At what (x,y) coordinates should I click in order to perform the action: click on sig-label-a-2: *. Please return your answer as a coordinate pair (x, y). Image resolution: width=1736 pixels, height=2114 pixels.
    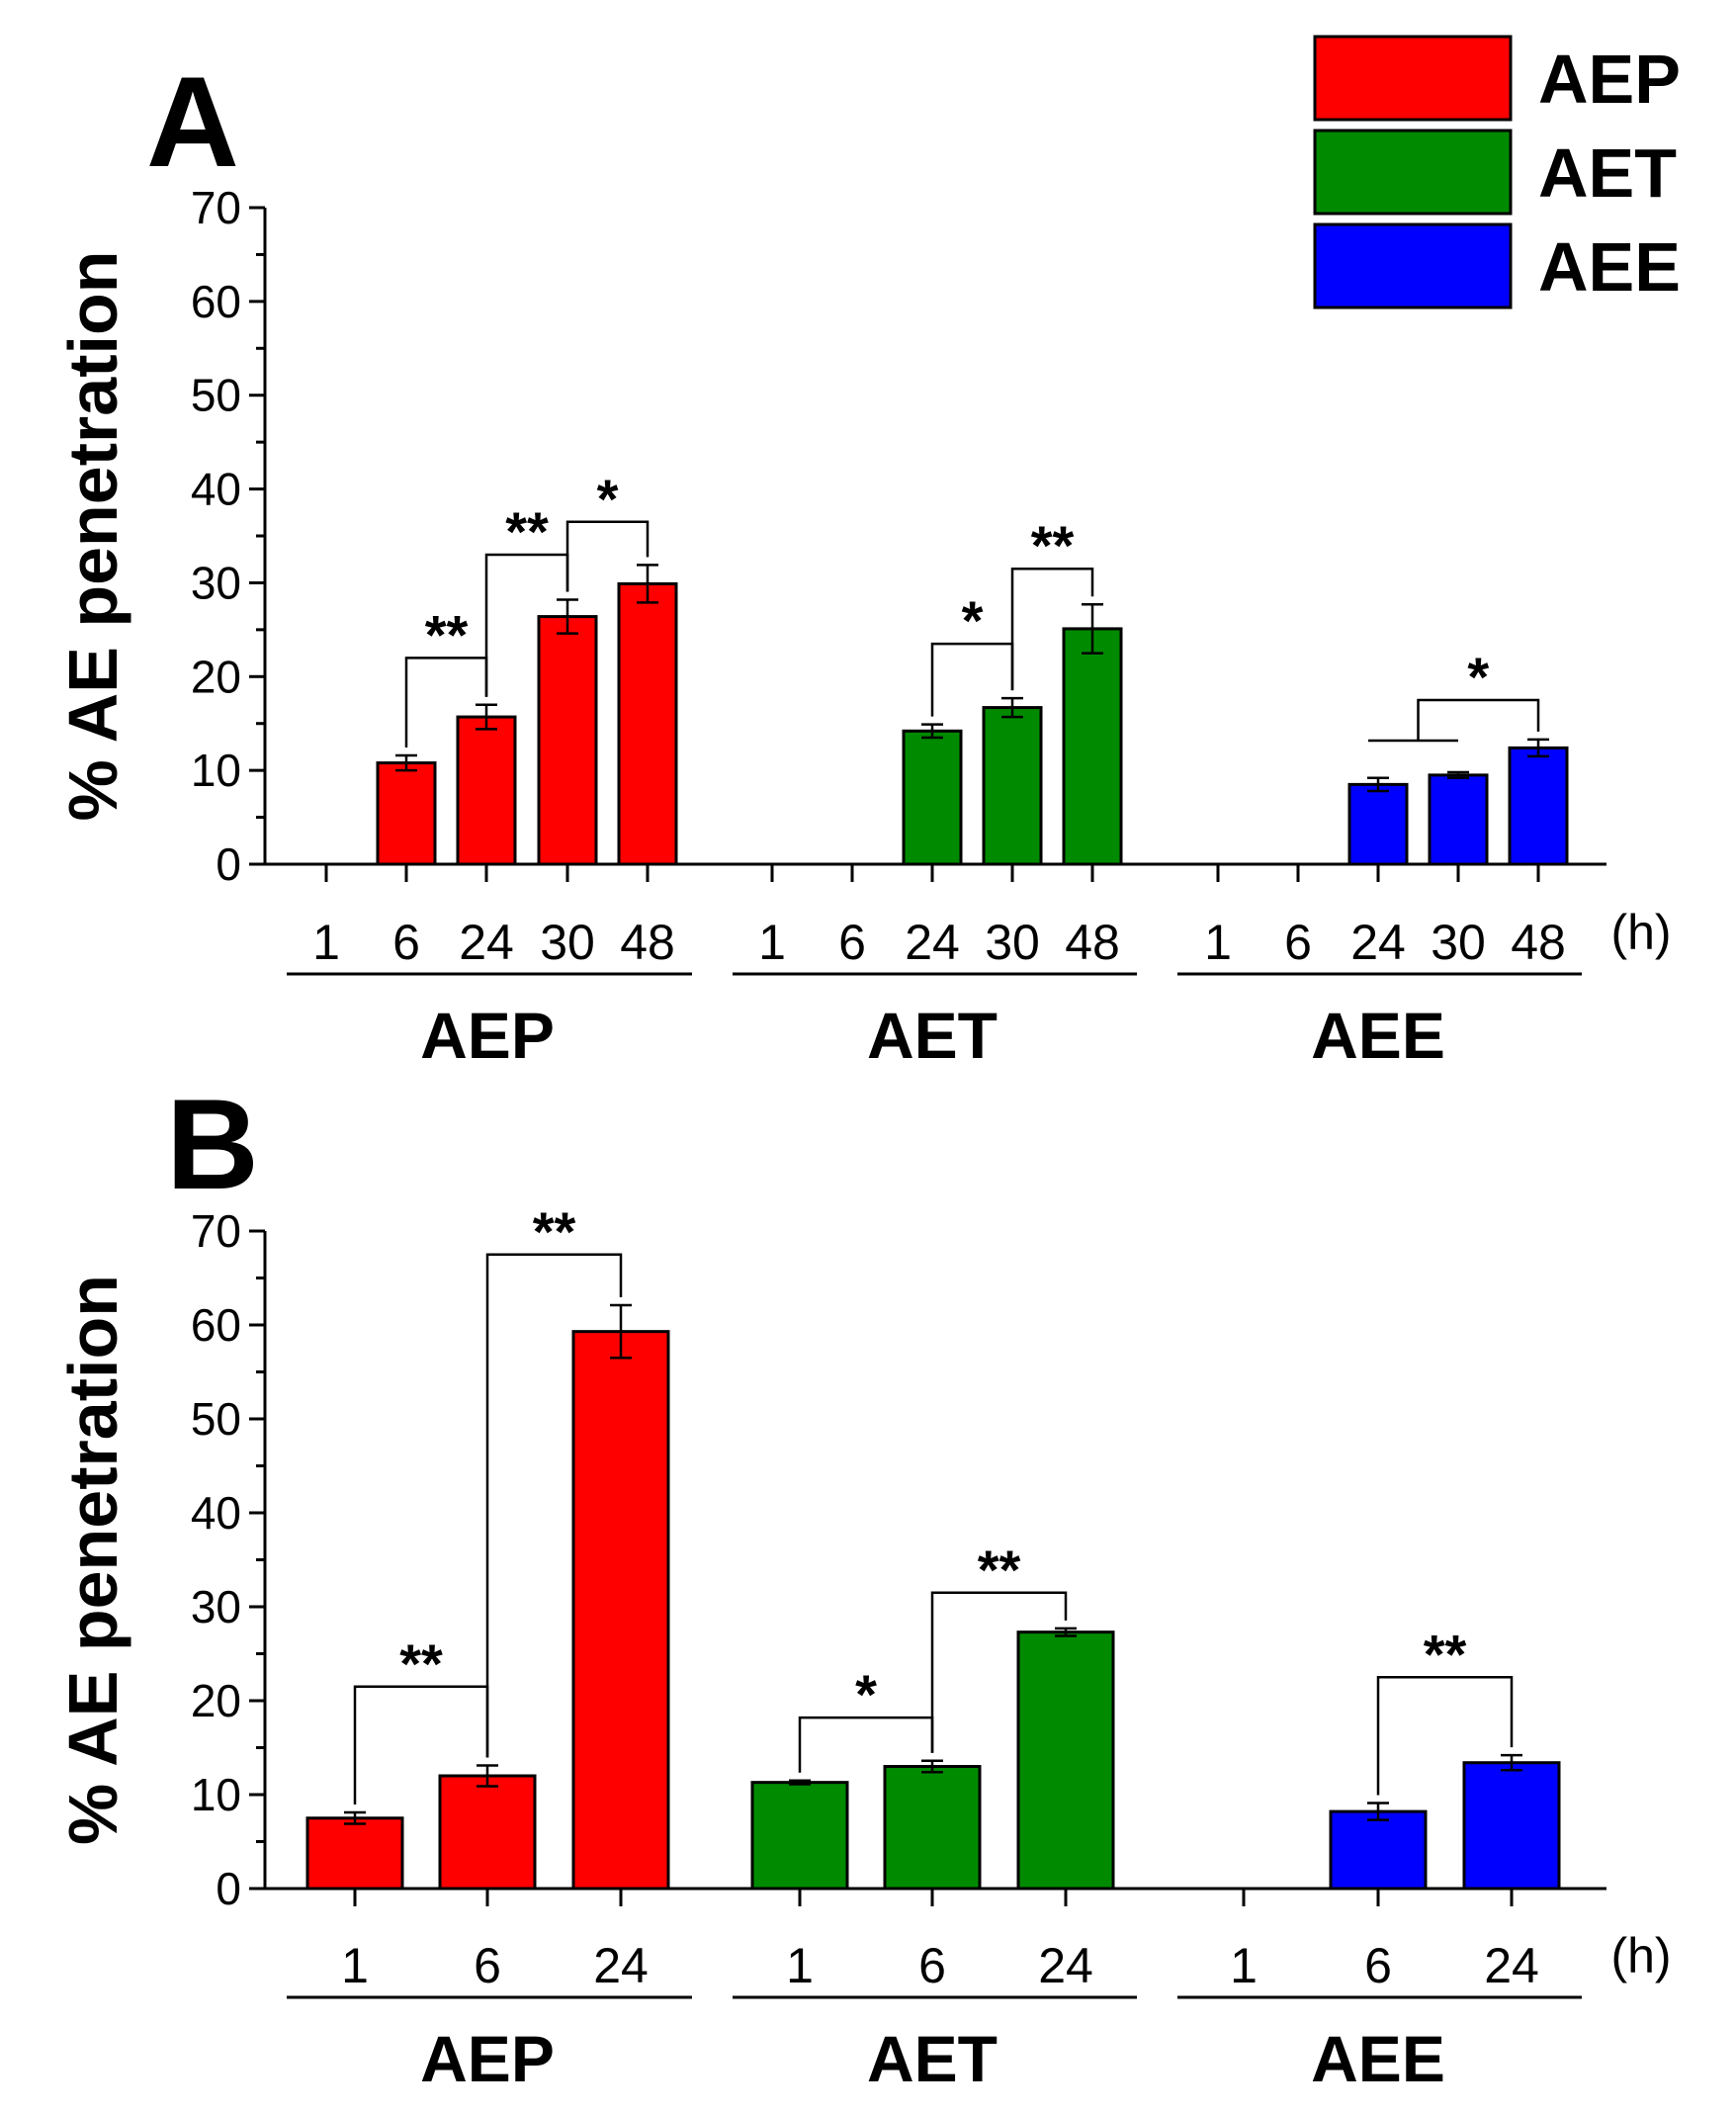
    Looking at the image, I should click on (608, 499).